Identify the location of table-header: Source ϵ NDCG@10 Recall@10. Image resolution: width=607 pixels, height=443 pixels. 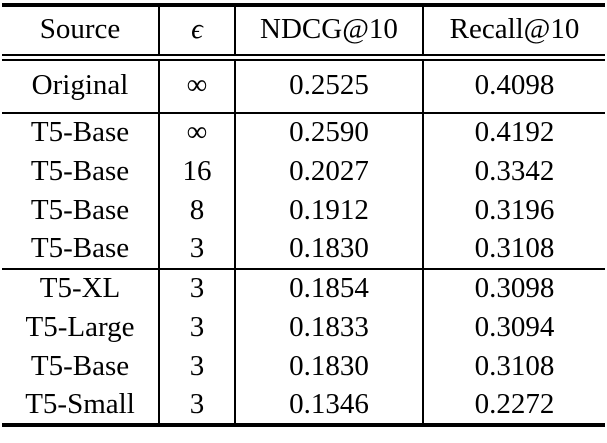
(303, 33).